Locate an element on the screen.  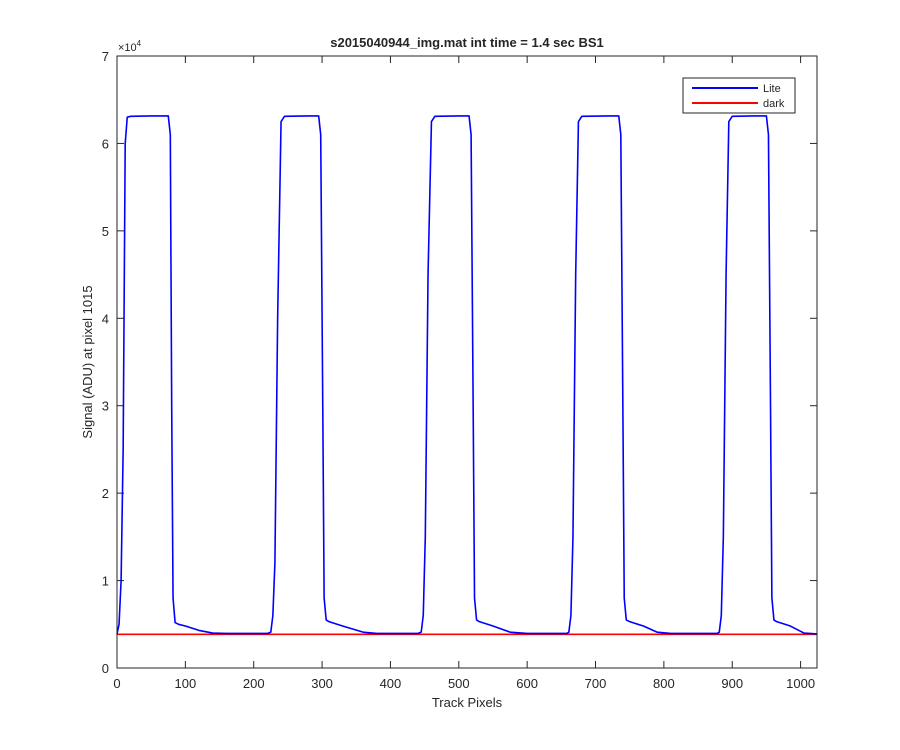
x-tick-label: 700 is located at coordinates (596, 683).